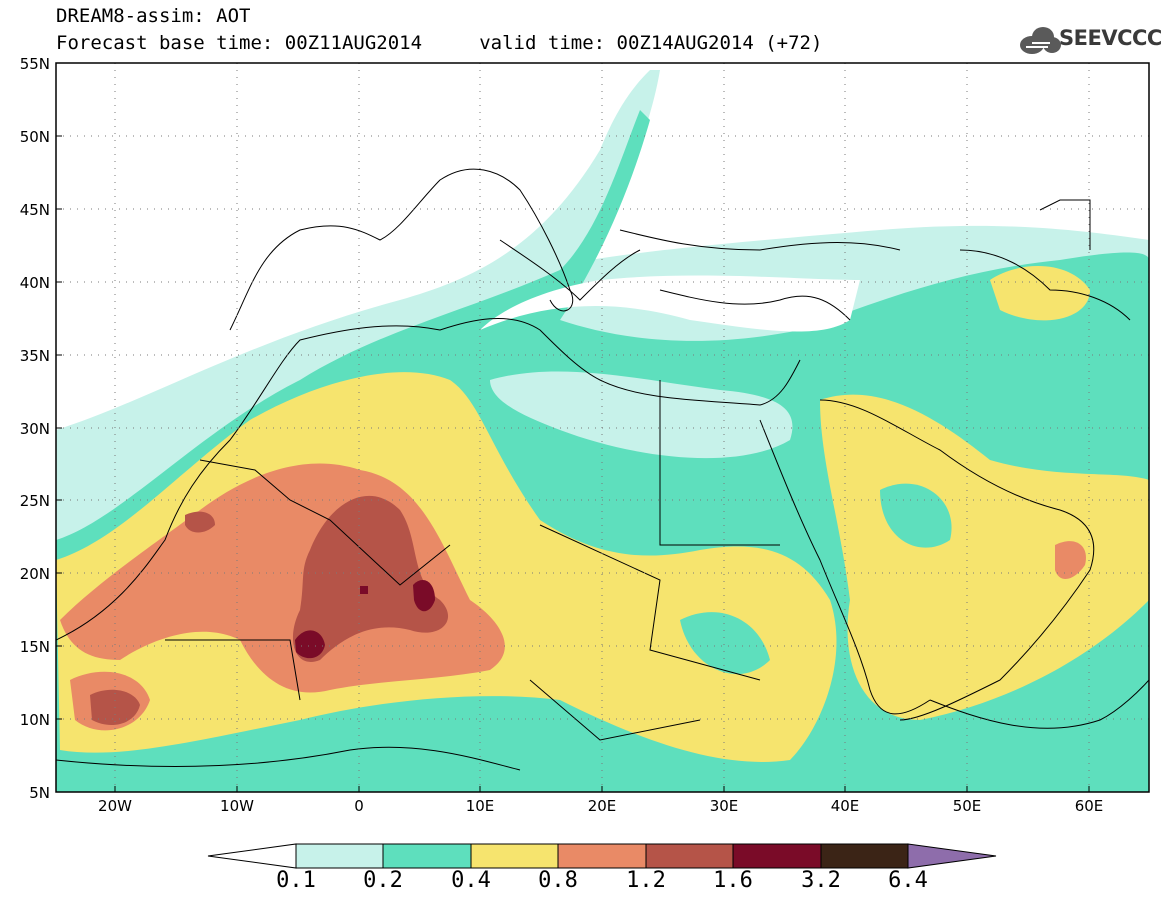 The image size is (1165, 905). What do you see at coordinates (370, 578) in the screenshot?
I see `aot-band-1.2` at bounding box center [370, 578].